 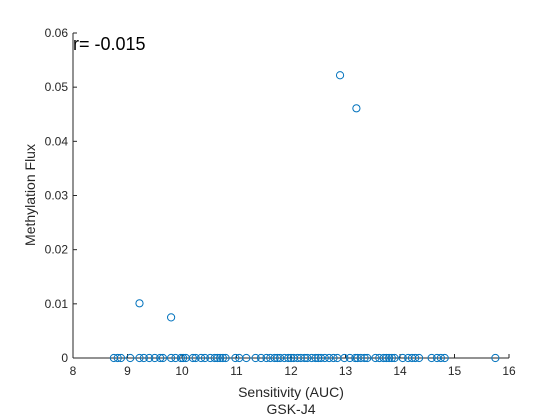 I want to click on y-tick-label: 0.05, so click(x=57, y=87).